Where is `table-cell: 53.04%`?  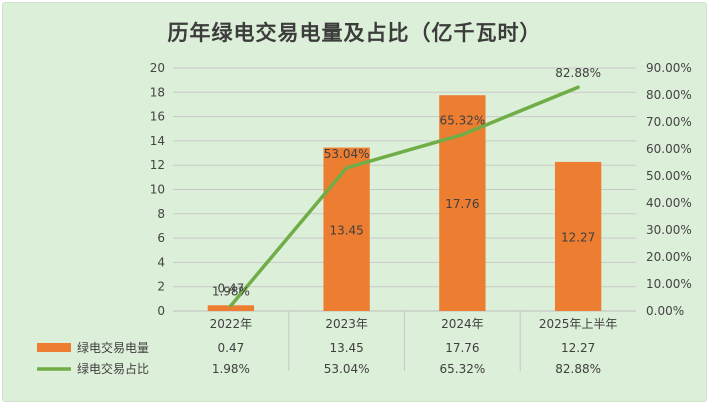 table-cell: 53.04% is located at coordinates (347, 369).